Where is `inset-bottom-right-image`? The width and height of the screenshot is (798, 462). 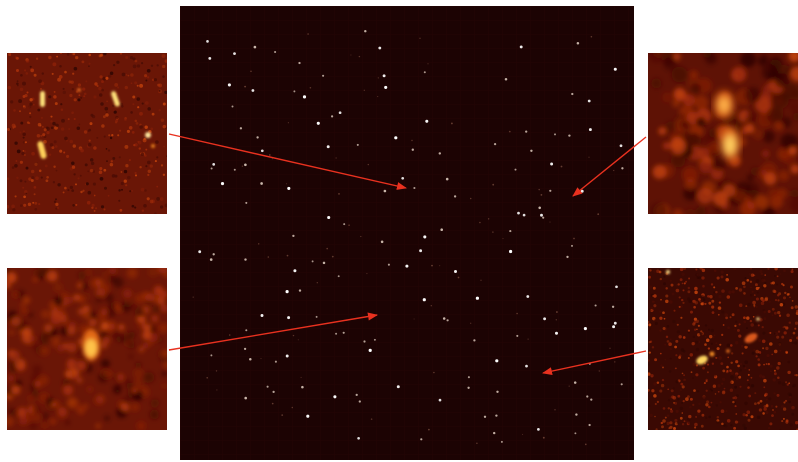 inset-bottom-right-image is located at coordinates (723, 349).